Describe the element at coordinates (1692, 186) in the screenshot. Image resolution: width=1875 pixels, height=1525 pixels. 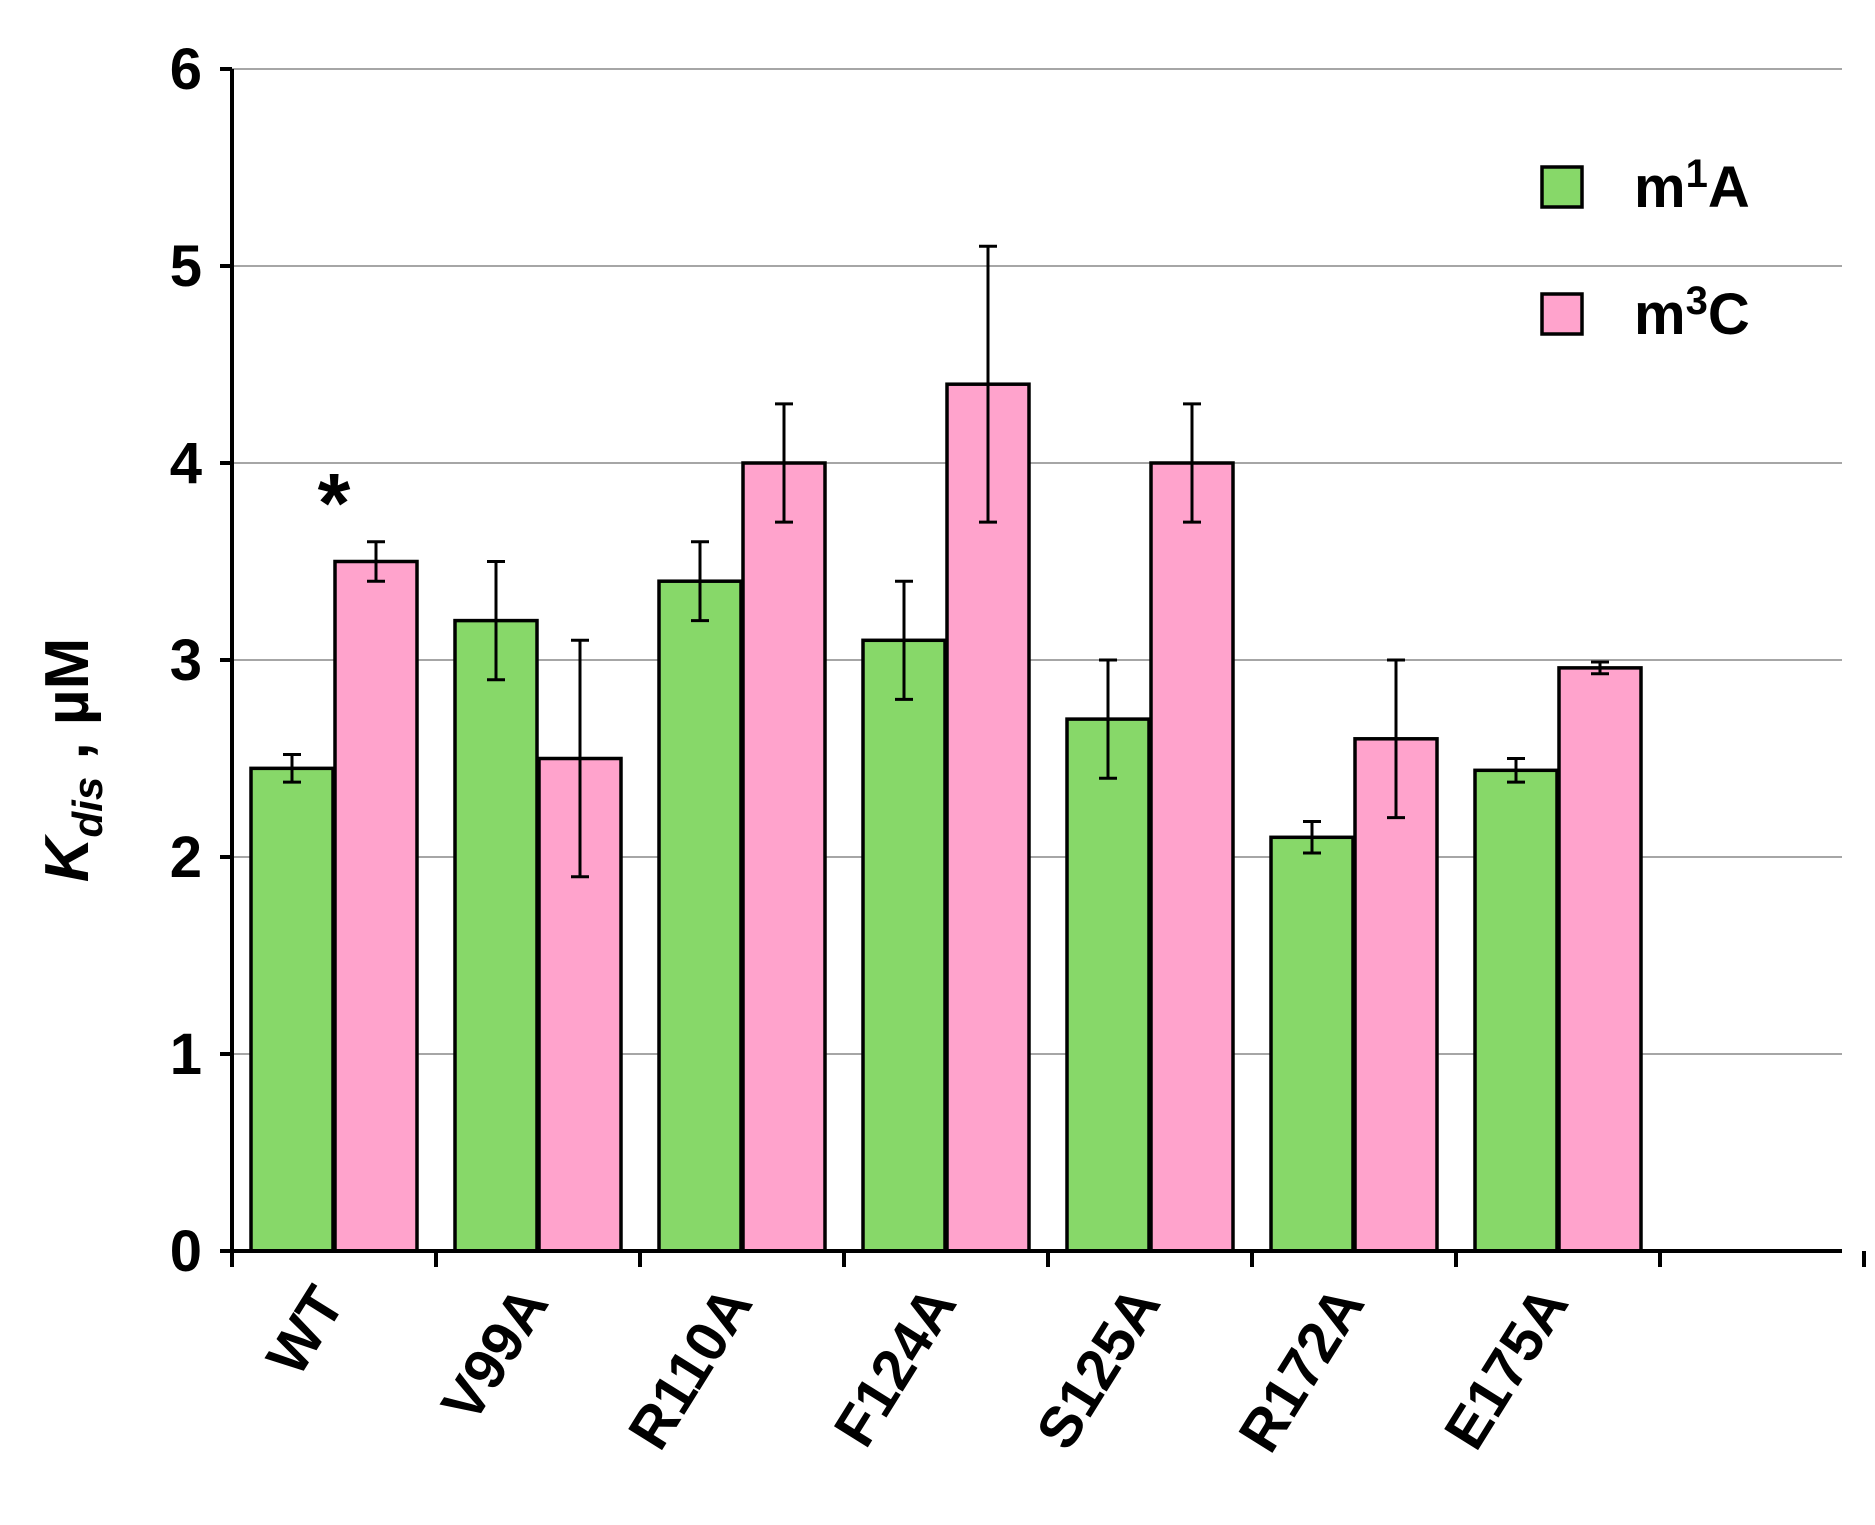
I see `legend-label-m1A: m1A` at that location.